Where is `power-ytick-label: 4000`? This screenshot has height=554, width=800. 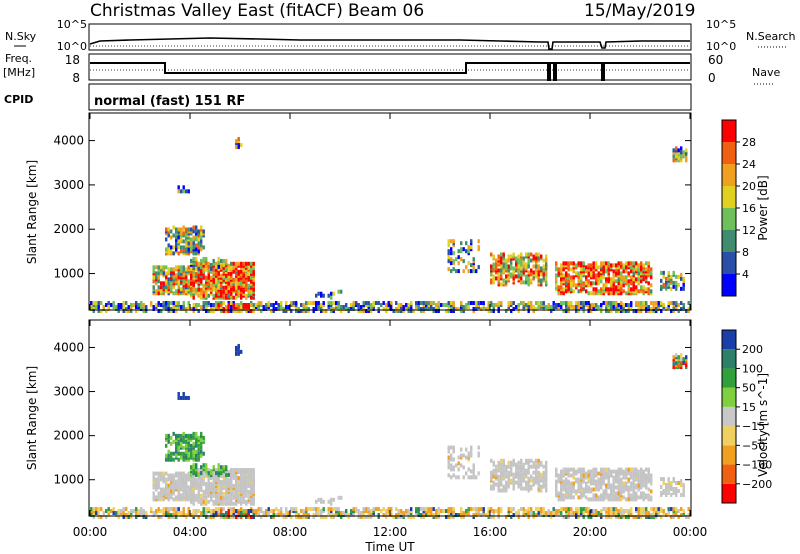
power-ytick-label: 4000 is located at coordinates (68, 141).